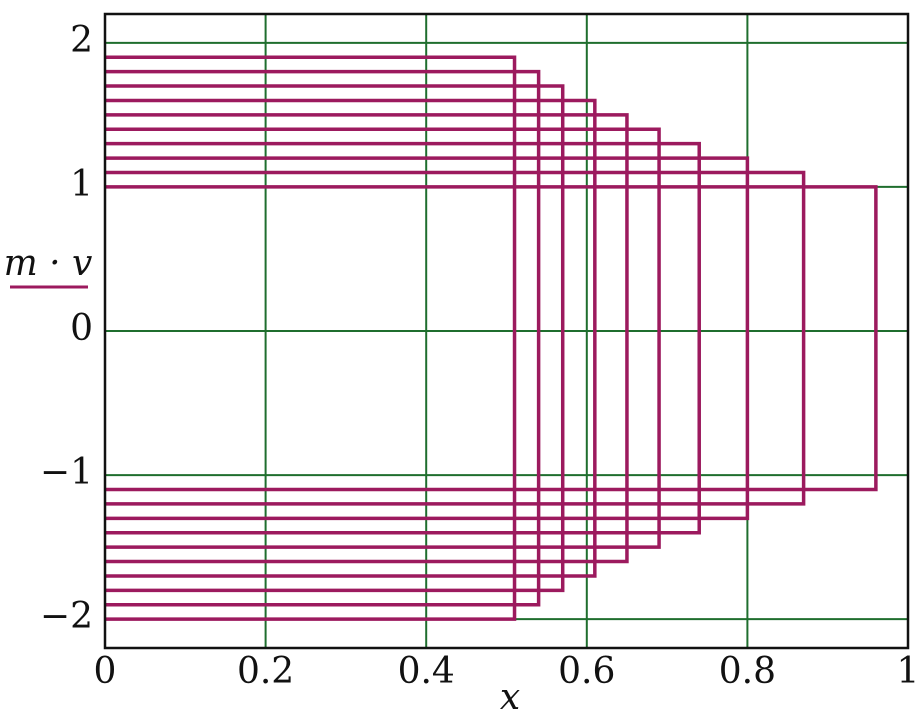 The height and width of the screenshot is (720, 924). What do you see at coordinates (265, 671) in the screenshot?
I see `x-tick-label: 0.2` at bounding box center [265, 671].